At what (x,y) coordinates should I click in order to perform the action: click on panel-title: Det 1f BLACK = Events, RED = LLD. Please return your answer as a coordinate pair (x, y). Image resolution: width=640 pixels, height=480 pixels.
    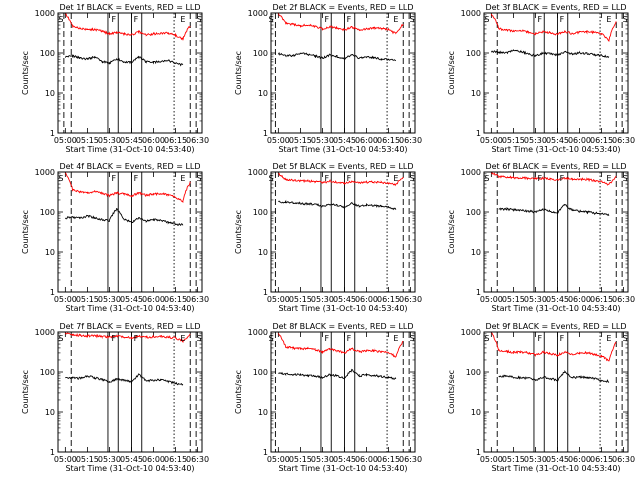
    Looking at the image, I should click on (129, 7).